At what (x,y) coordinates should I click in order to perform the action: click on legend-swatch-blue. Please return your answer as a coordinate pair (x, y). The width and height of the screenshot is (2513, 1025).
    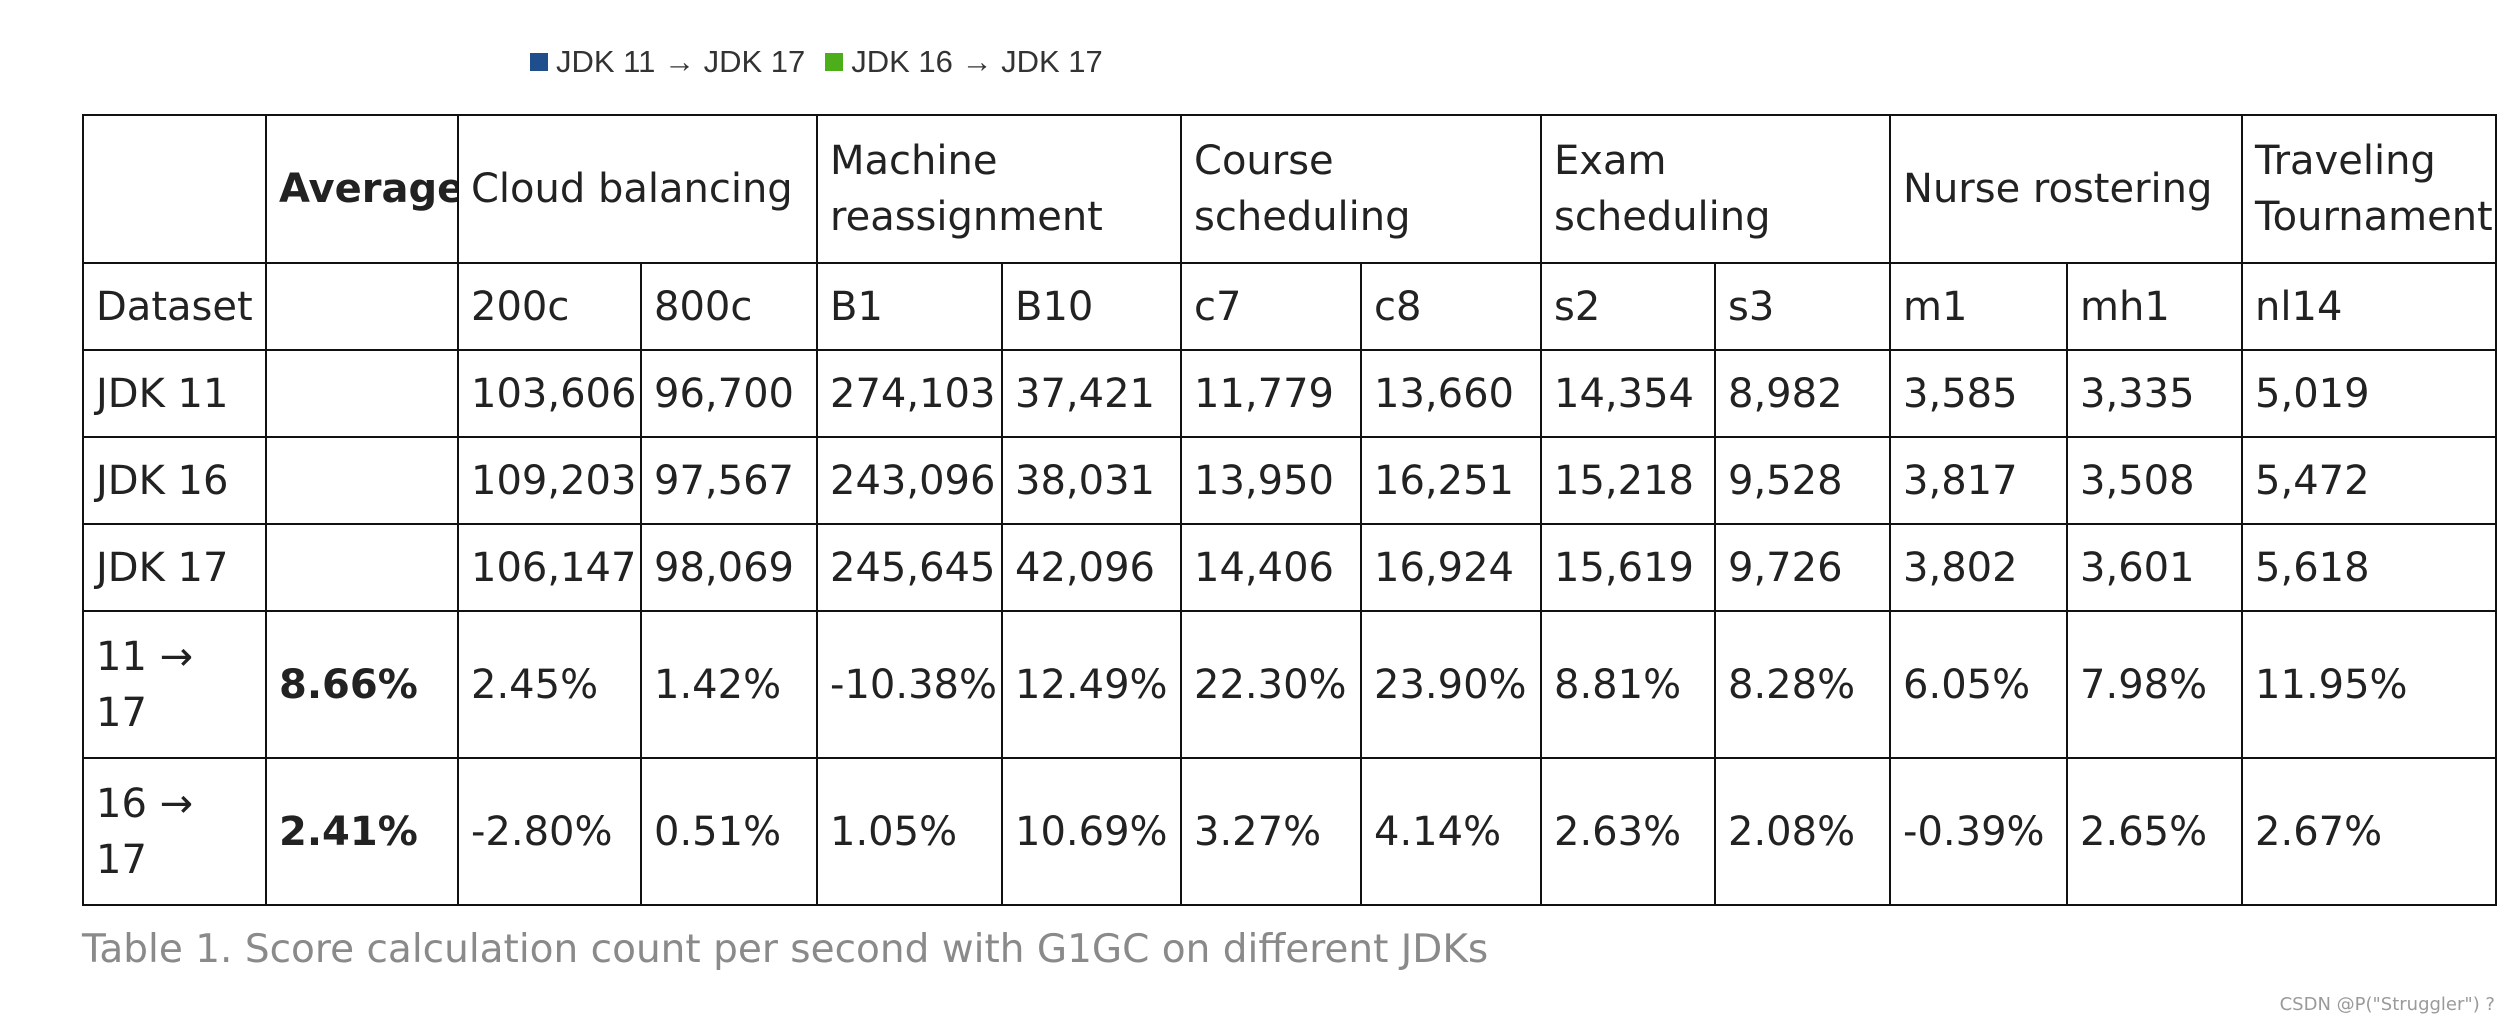
    Looking at the image, I should click on (539, 62).